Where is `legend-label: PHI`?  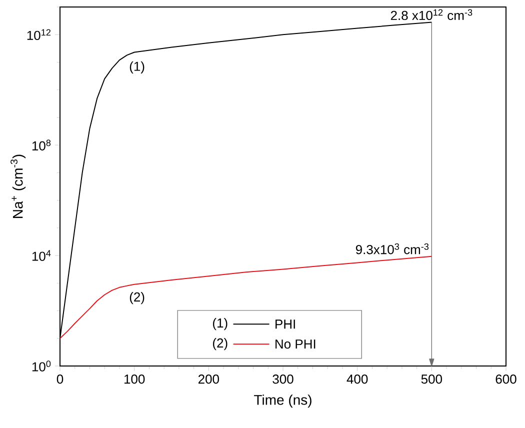
legend-label: PHI is located at coordinates (285, 324).